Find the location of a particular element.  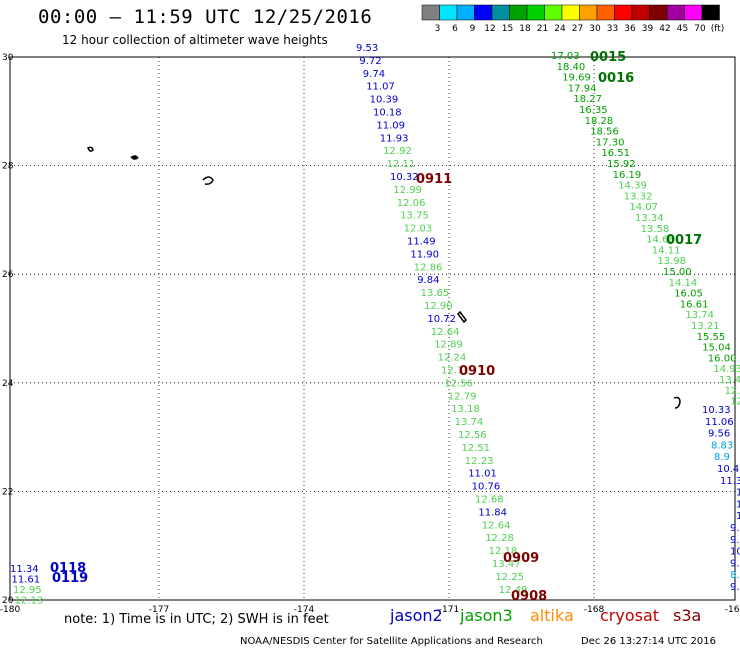

colorbar: 3 6 9 12 15 18 21 24 27 30 33 36 39 42 45 70 (ft) is located at coordinates (573, 19).